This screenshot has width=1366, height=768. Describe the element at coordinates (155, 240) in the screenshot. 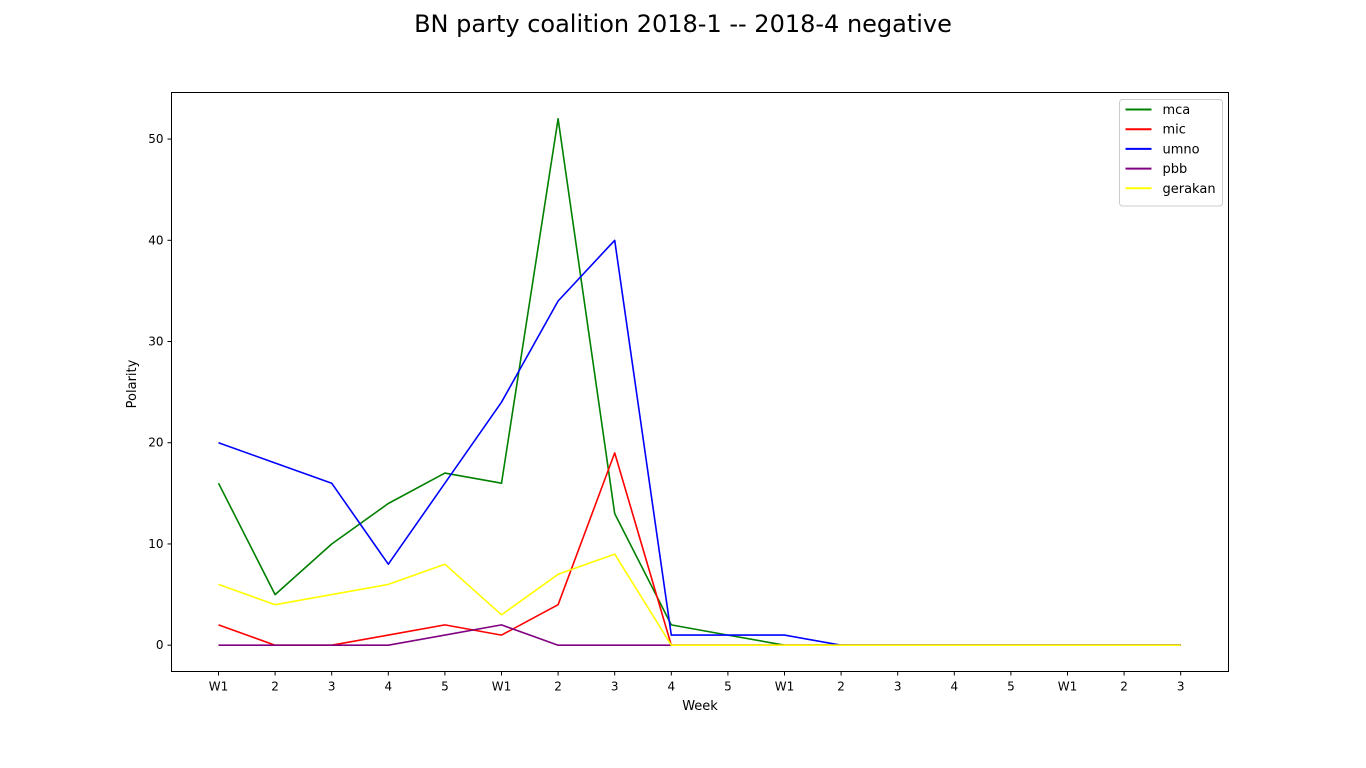

I see `y-tick-label: 40` at that location.